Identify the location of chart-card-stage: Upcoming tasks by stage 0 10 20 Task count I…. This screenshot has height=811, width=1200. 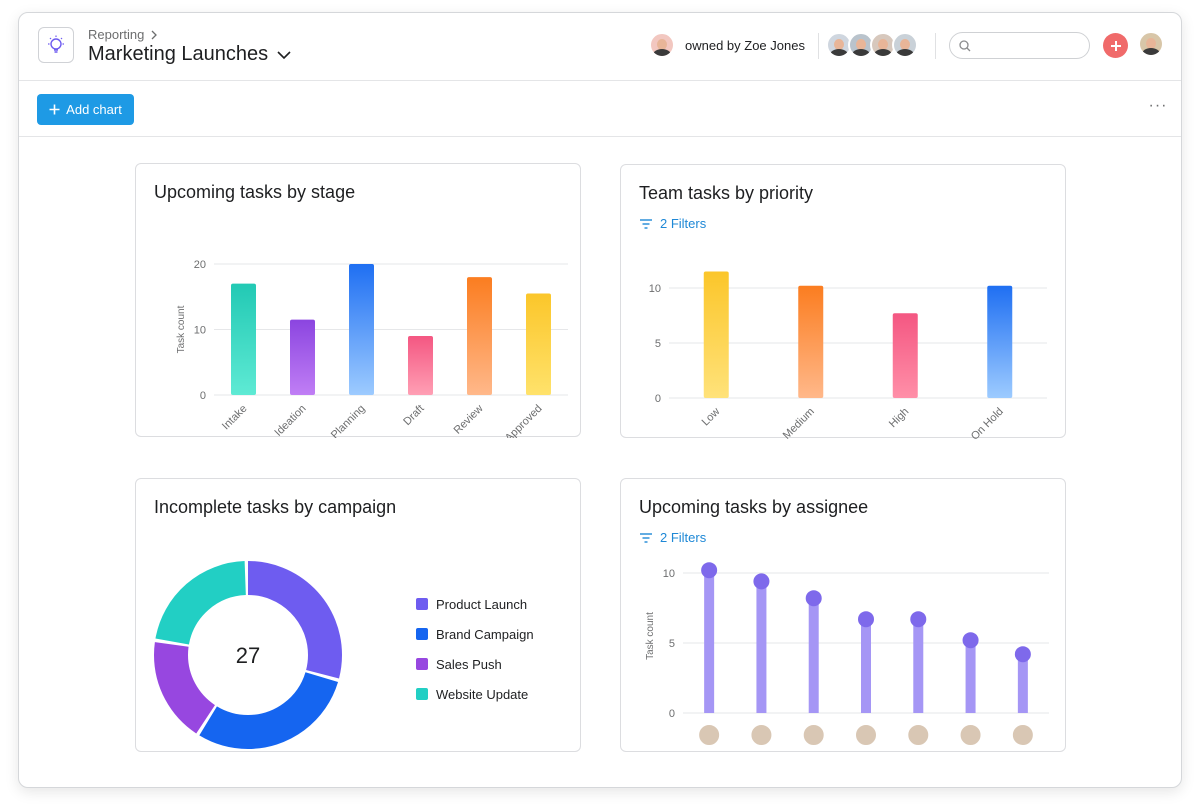
(358, 300).